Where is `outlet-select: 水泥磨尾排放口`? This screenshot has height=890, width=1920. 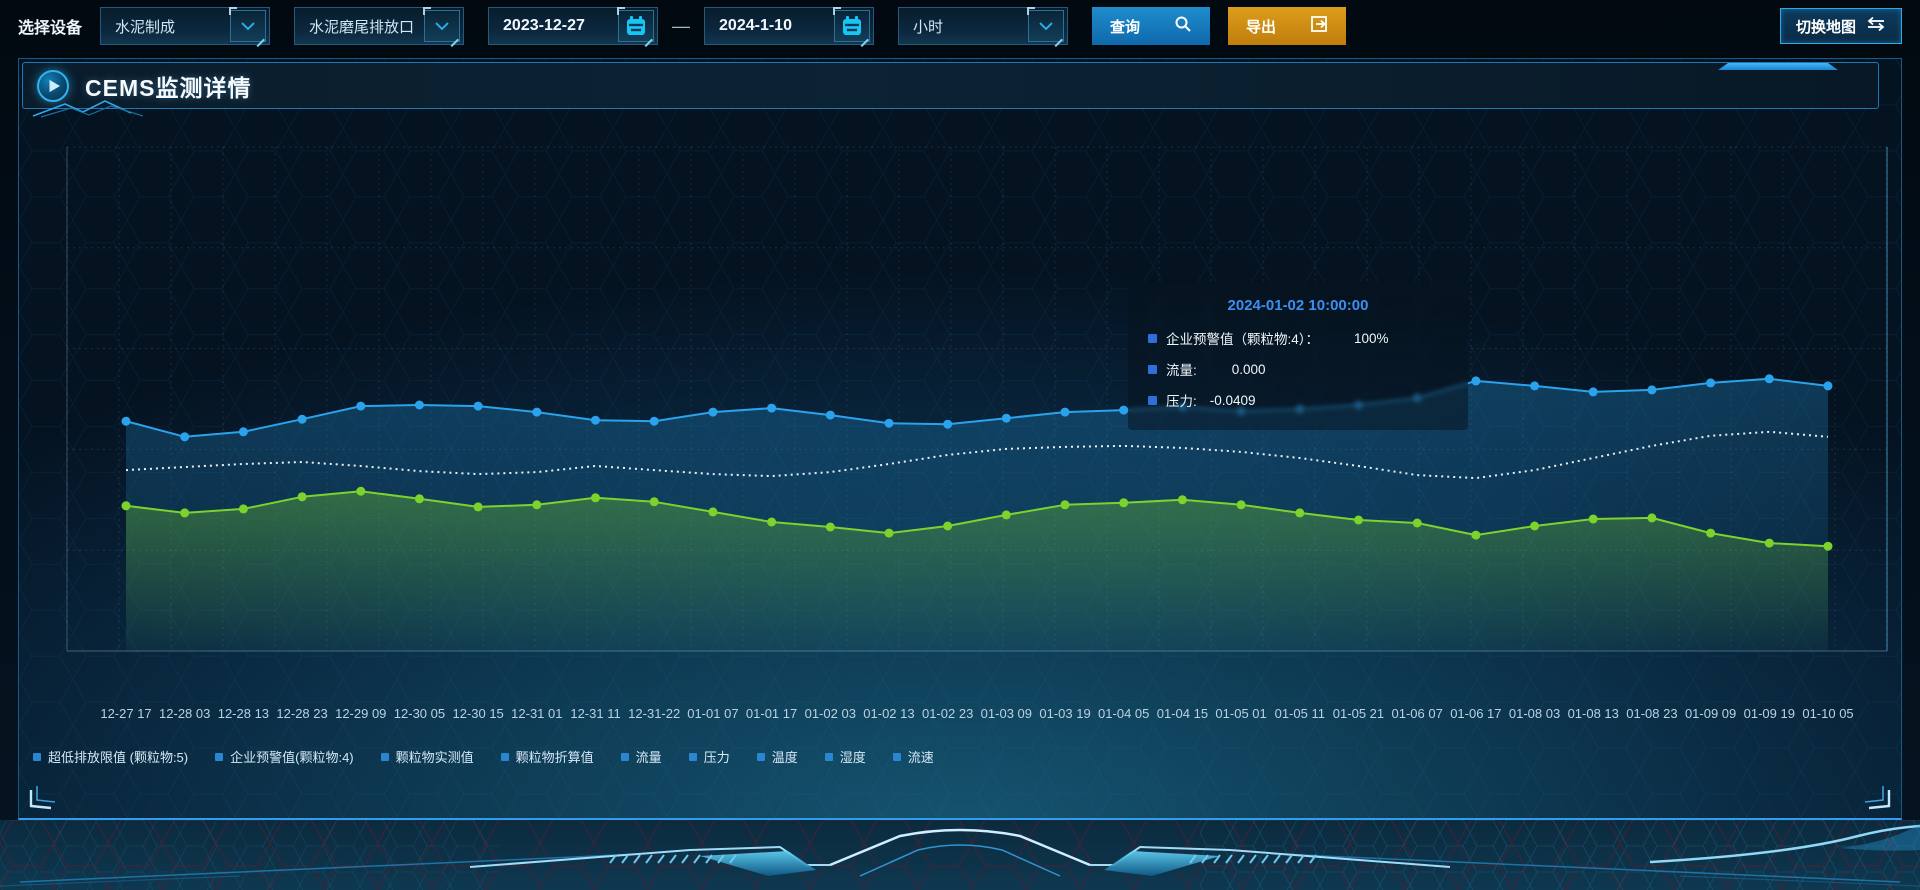 outlet-select: 水泥磨尾排放口 is located at coordinates (379, 26).